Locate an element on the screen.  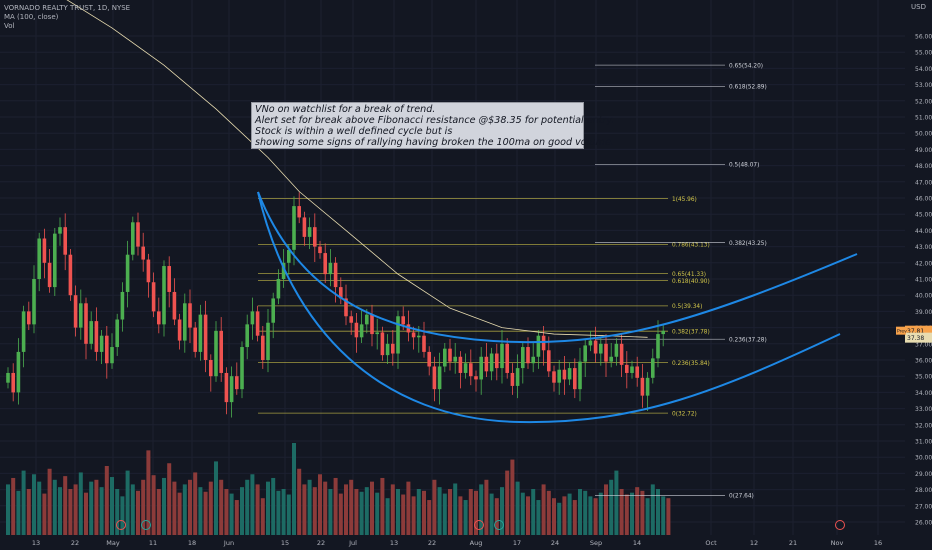
ma-legend: MA (100, close) is located at coordinates (31, 17).